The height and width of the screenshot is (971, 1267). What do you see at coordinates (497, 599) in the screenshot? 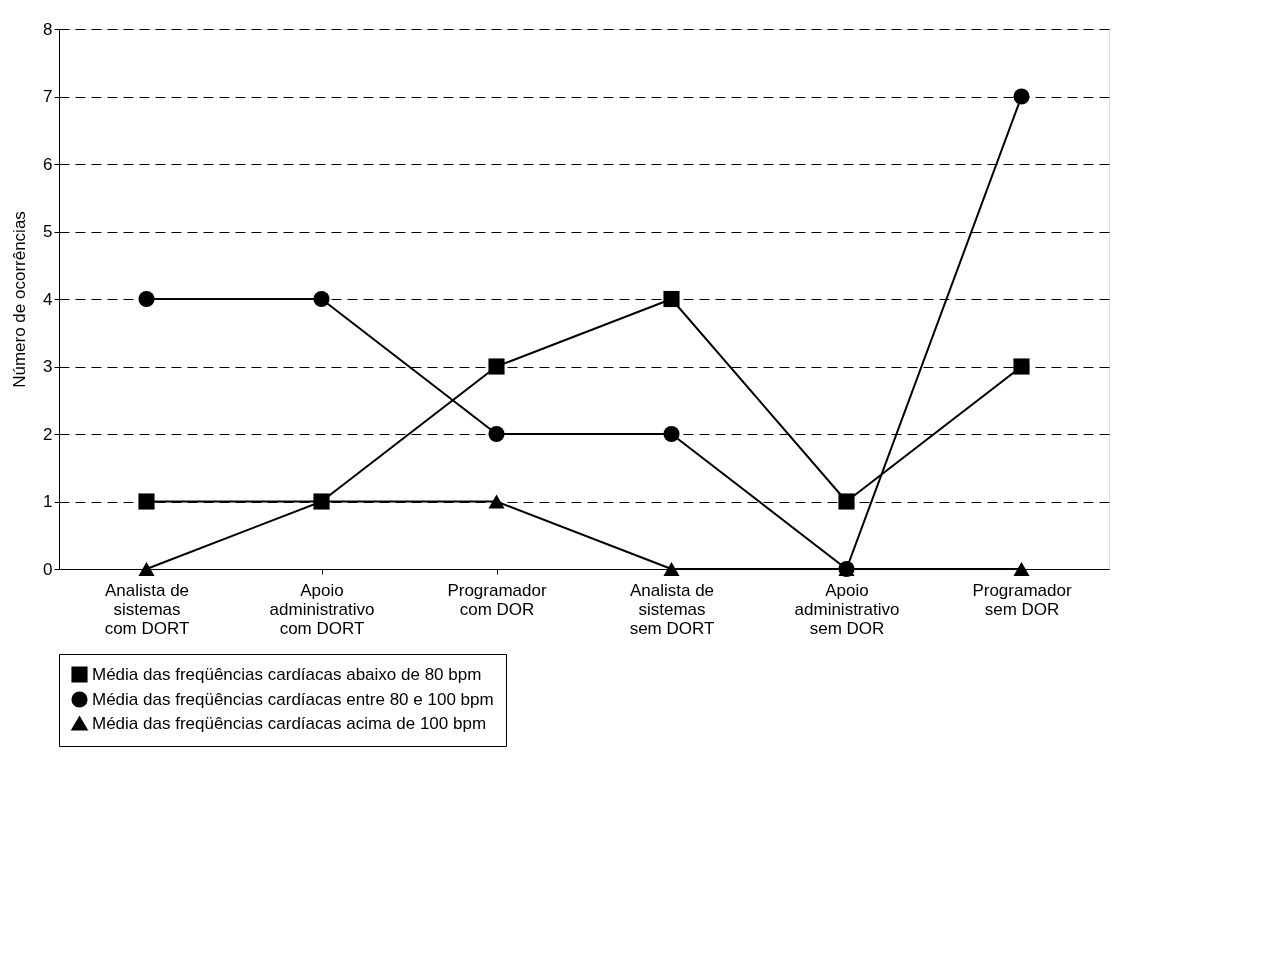
I see `x-tick-label: Programador com DOR` at bounding box center [497, 599].